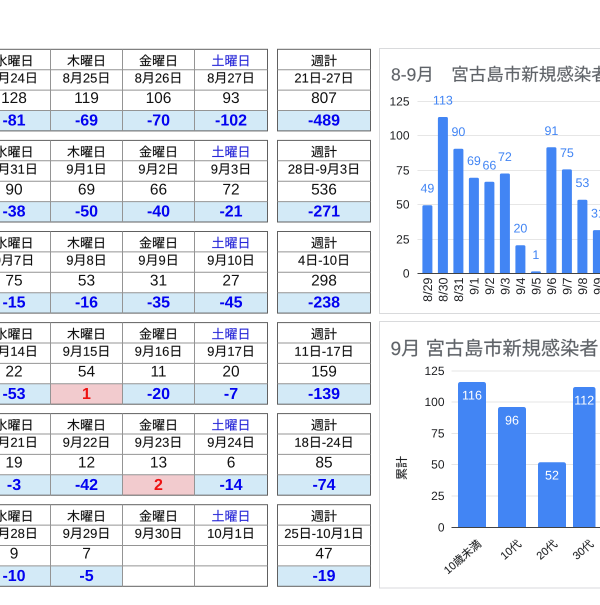 Image resolution: width=600 pixels, height=605 pixels. What do you see at coordinates (158, 394) in the screenshot?
I see `svg-text: -20` at bounding box center [158, 394].